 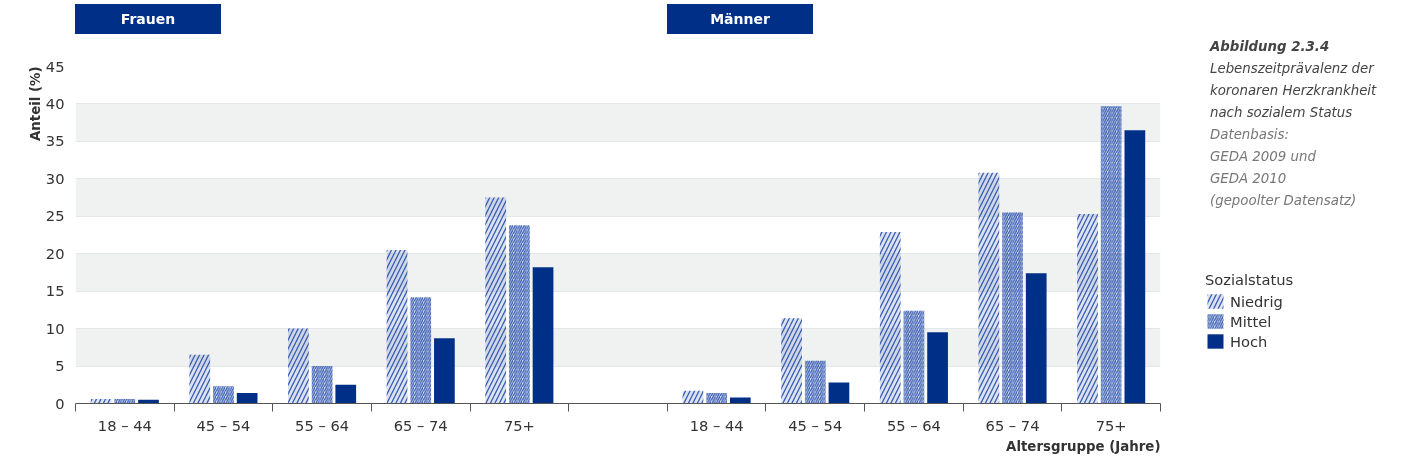 I want to click on legend-label: Hoch, so click(x=1249, y=341).